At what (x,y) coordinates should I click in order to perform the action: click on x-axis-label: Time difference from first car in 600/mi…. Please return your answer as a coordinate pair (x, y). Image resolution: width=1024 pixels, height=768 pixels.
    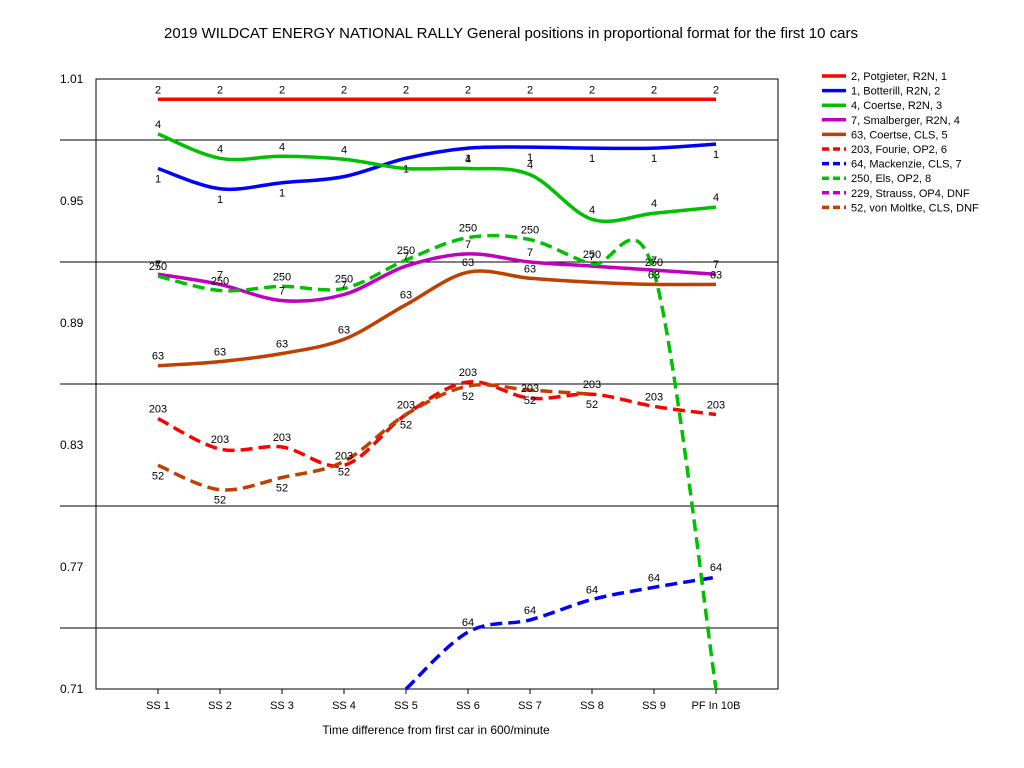
    Looking at the image, I should click on (436, 730).